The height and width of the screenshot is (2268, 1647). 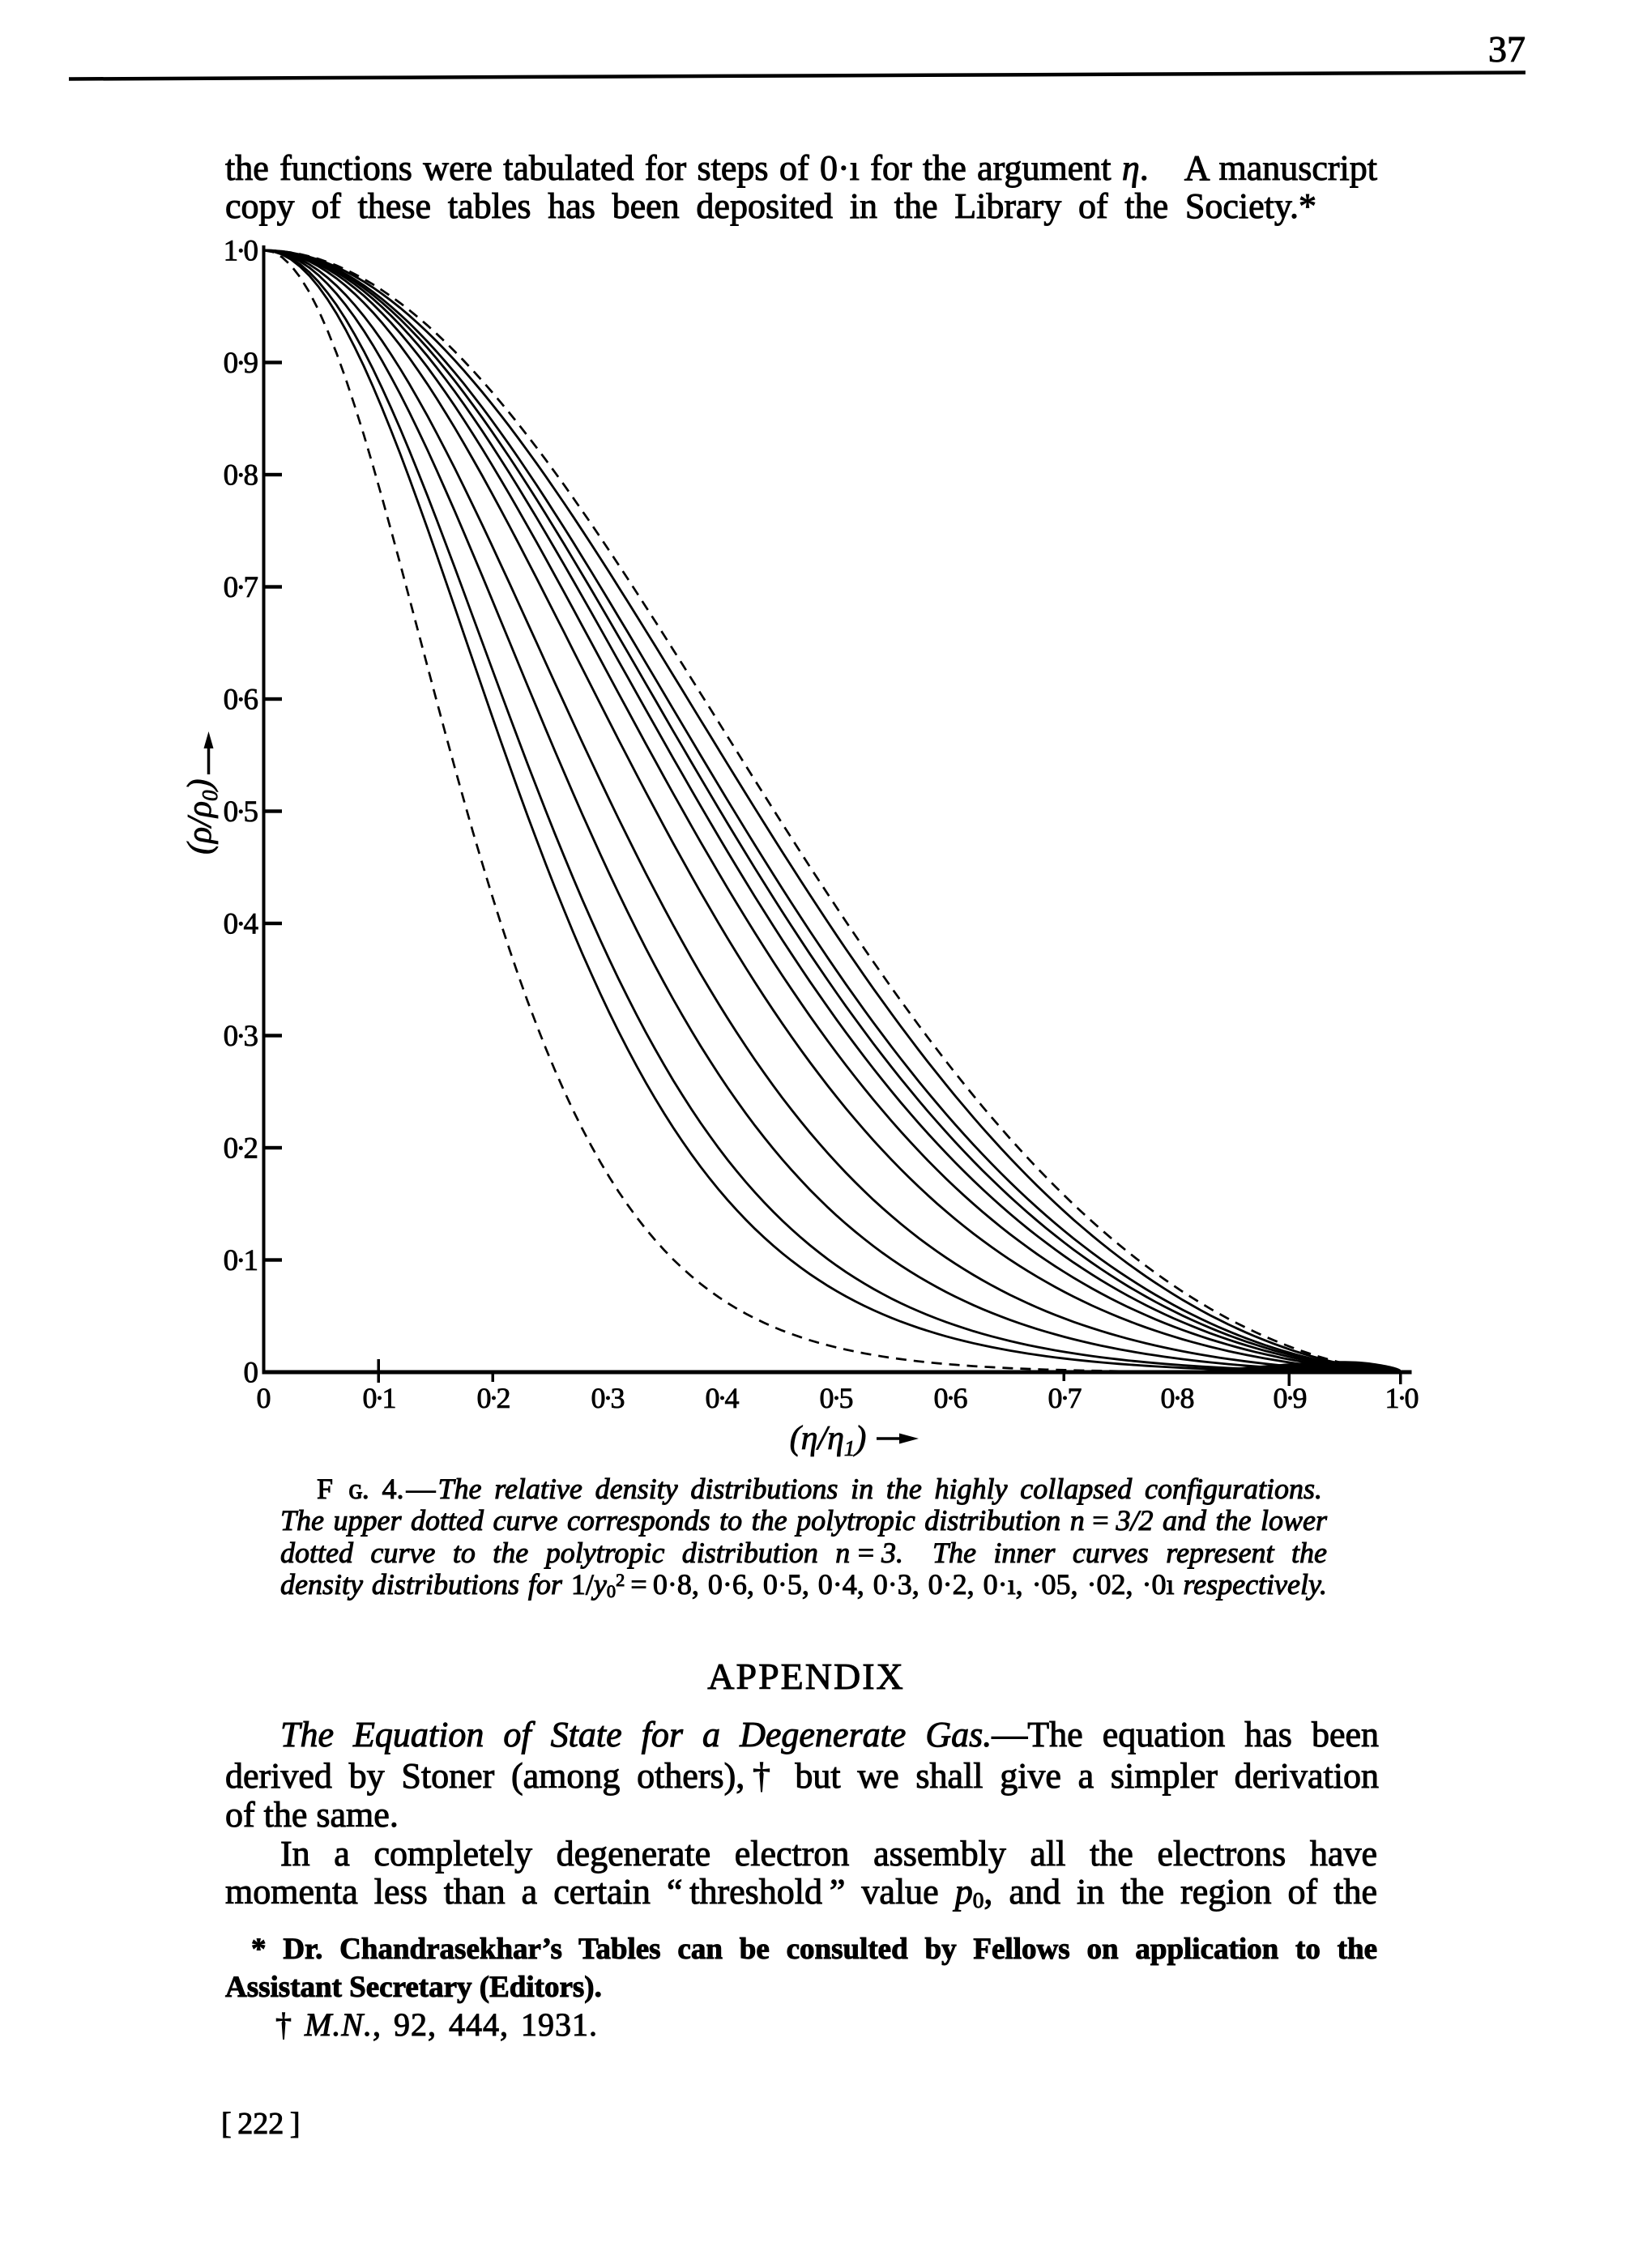 I want to click on svg-text: (η/η1), so click(x=828, y=1440).